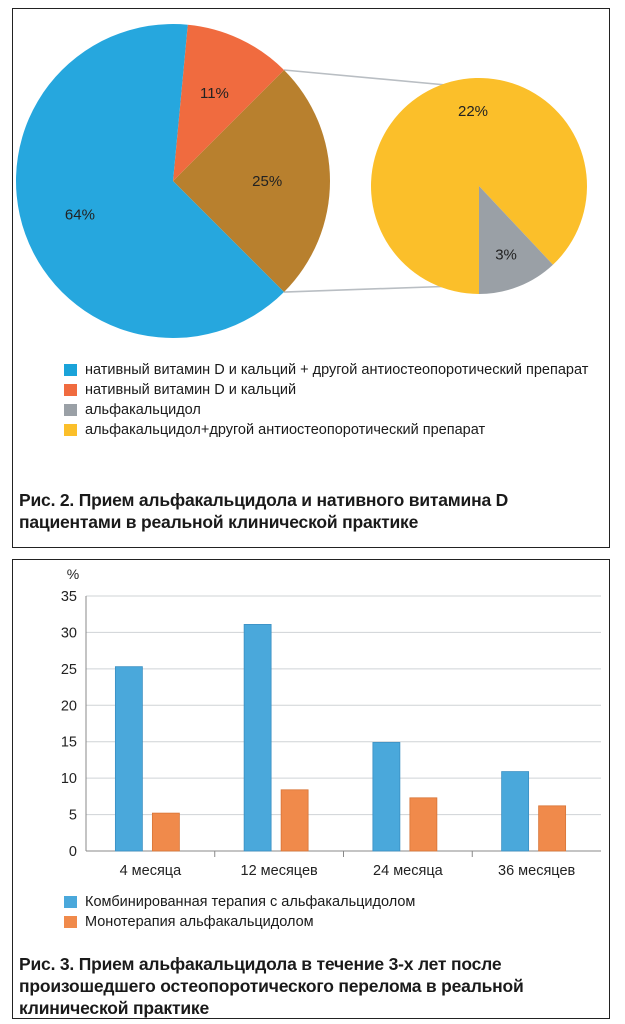 Image resolution: width=625 pixels, height=1024 pixels. Describe the element at coordinates (143, 410) in the screenshot. I see `pie-legend-label: альфакальцидол` at that location.